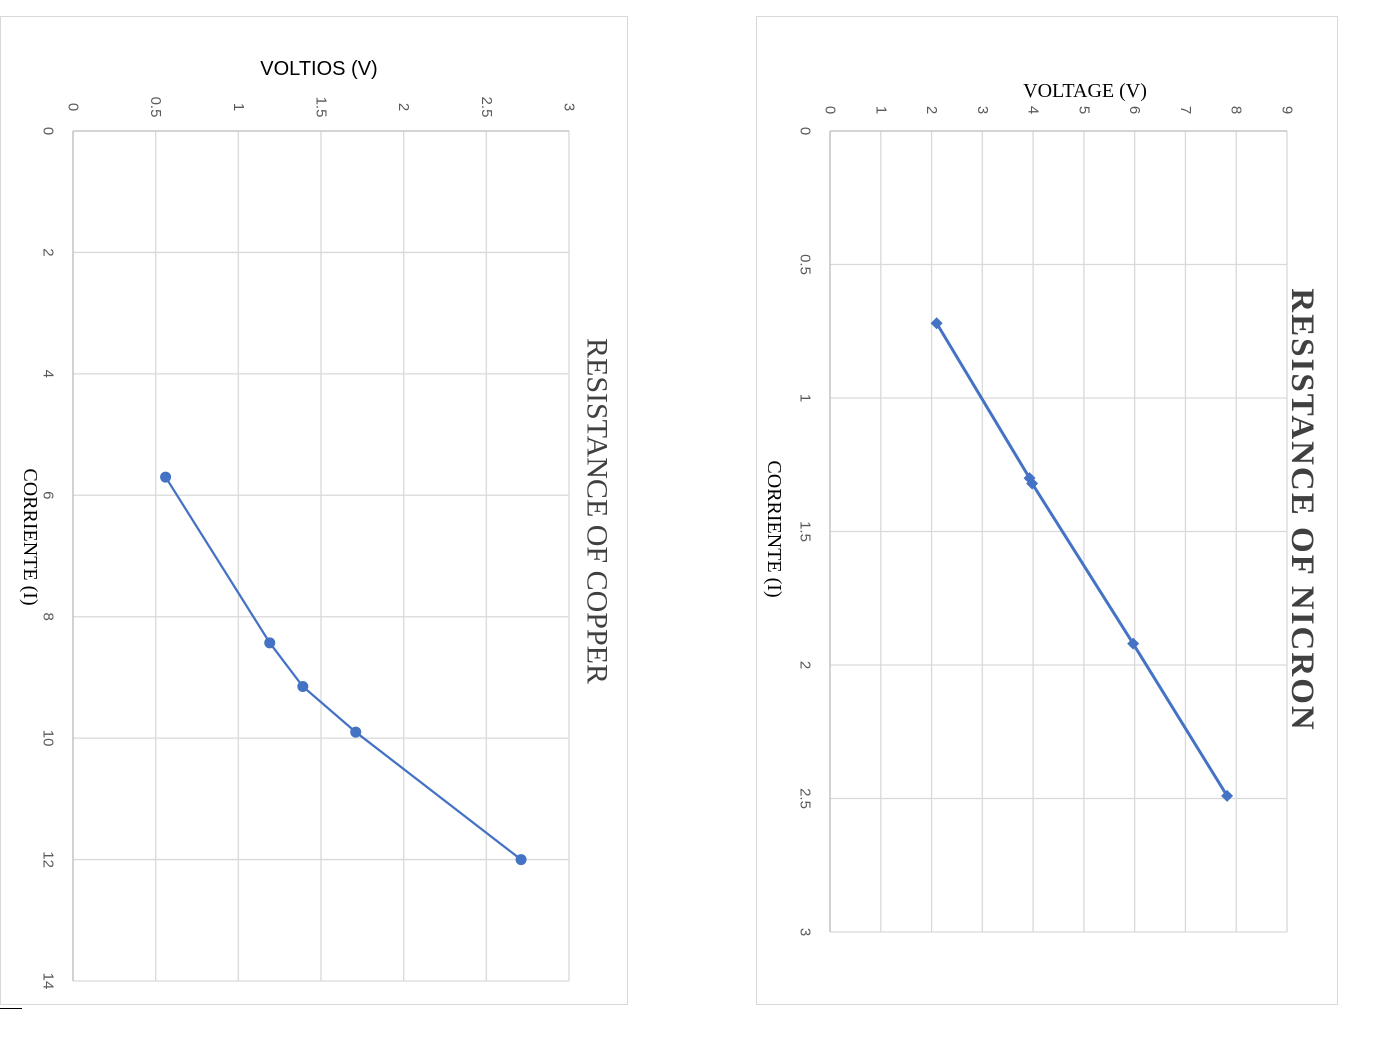 This screenshot has height=1037, width=1393. I want to click on nicron-voltage-tick-label: 1, so click(880, 110).